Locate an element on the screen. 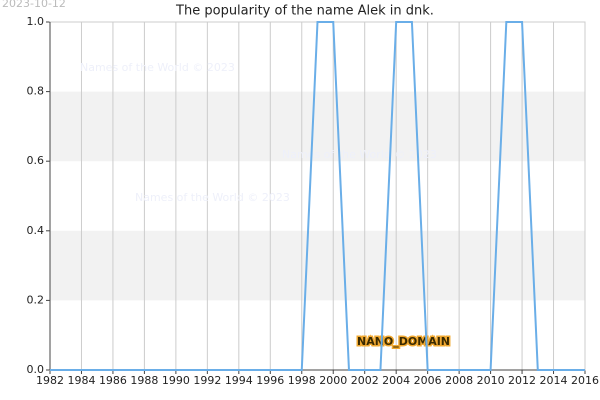  x-tick-label: 1984 is located at coordinates (81, 380).